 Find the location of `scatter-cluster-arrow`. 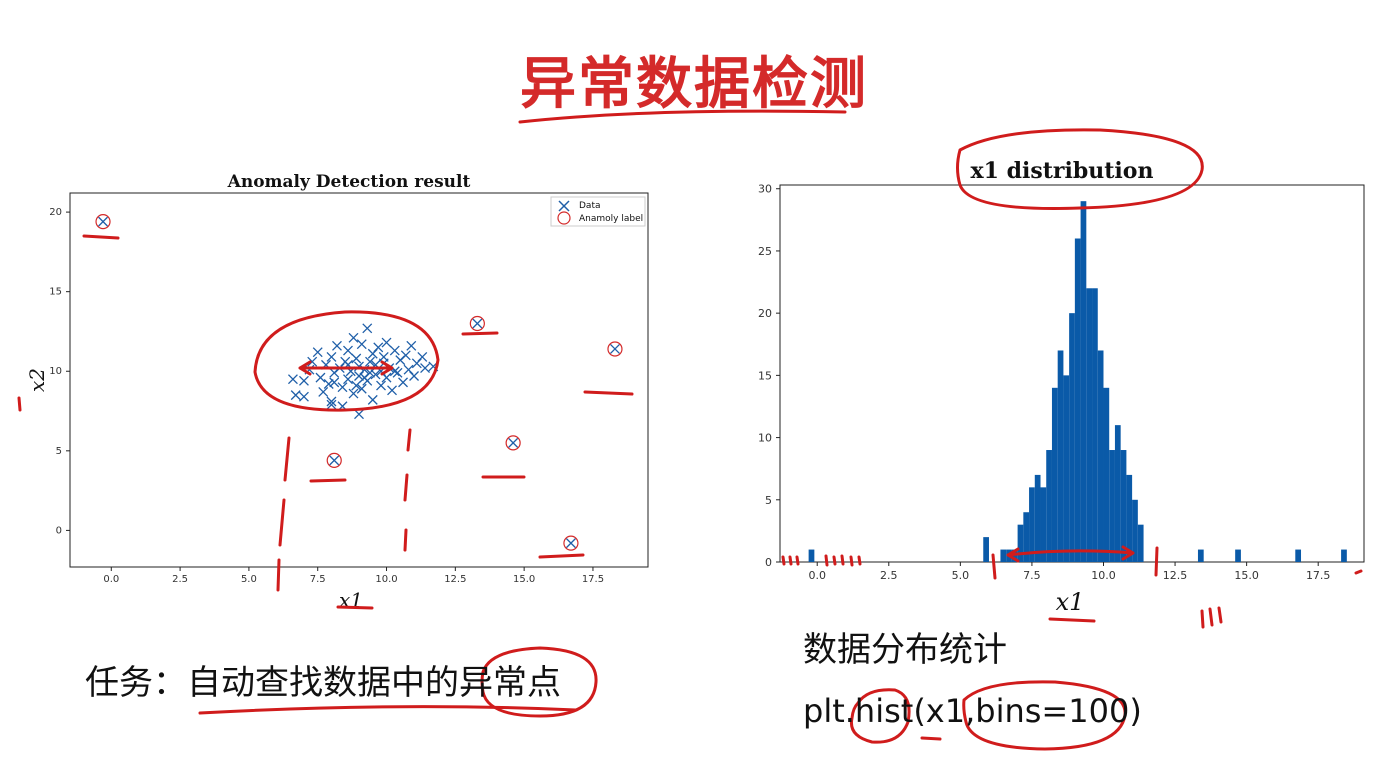

scatter-cluster-arrow is located at coordinates (346, 368).